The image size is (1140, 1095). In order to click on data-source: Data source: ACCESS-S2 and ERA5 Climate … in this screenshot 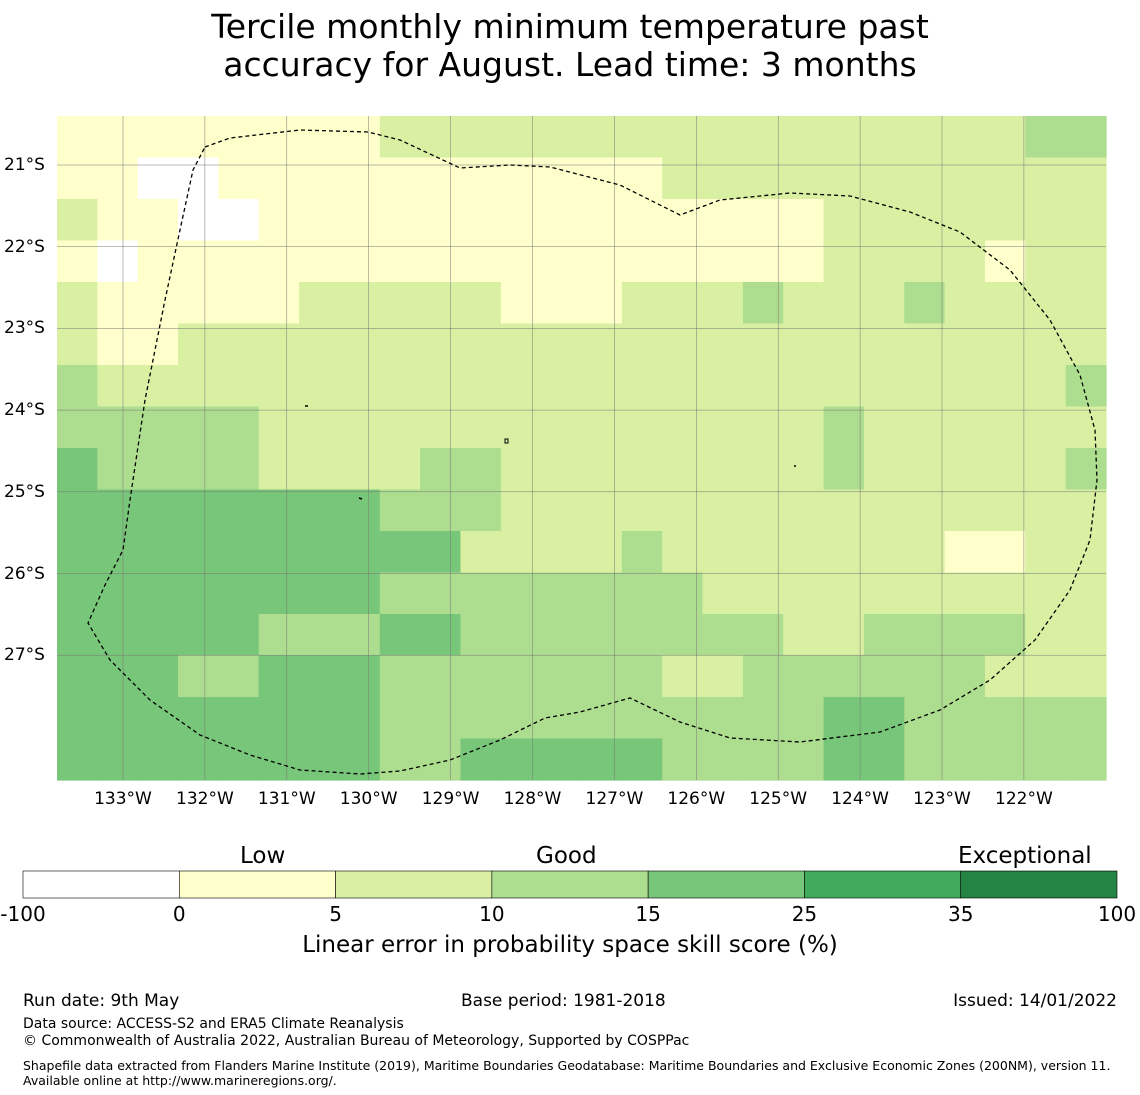, I will do `click(213, 1024)`.